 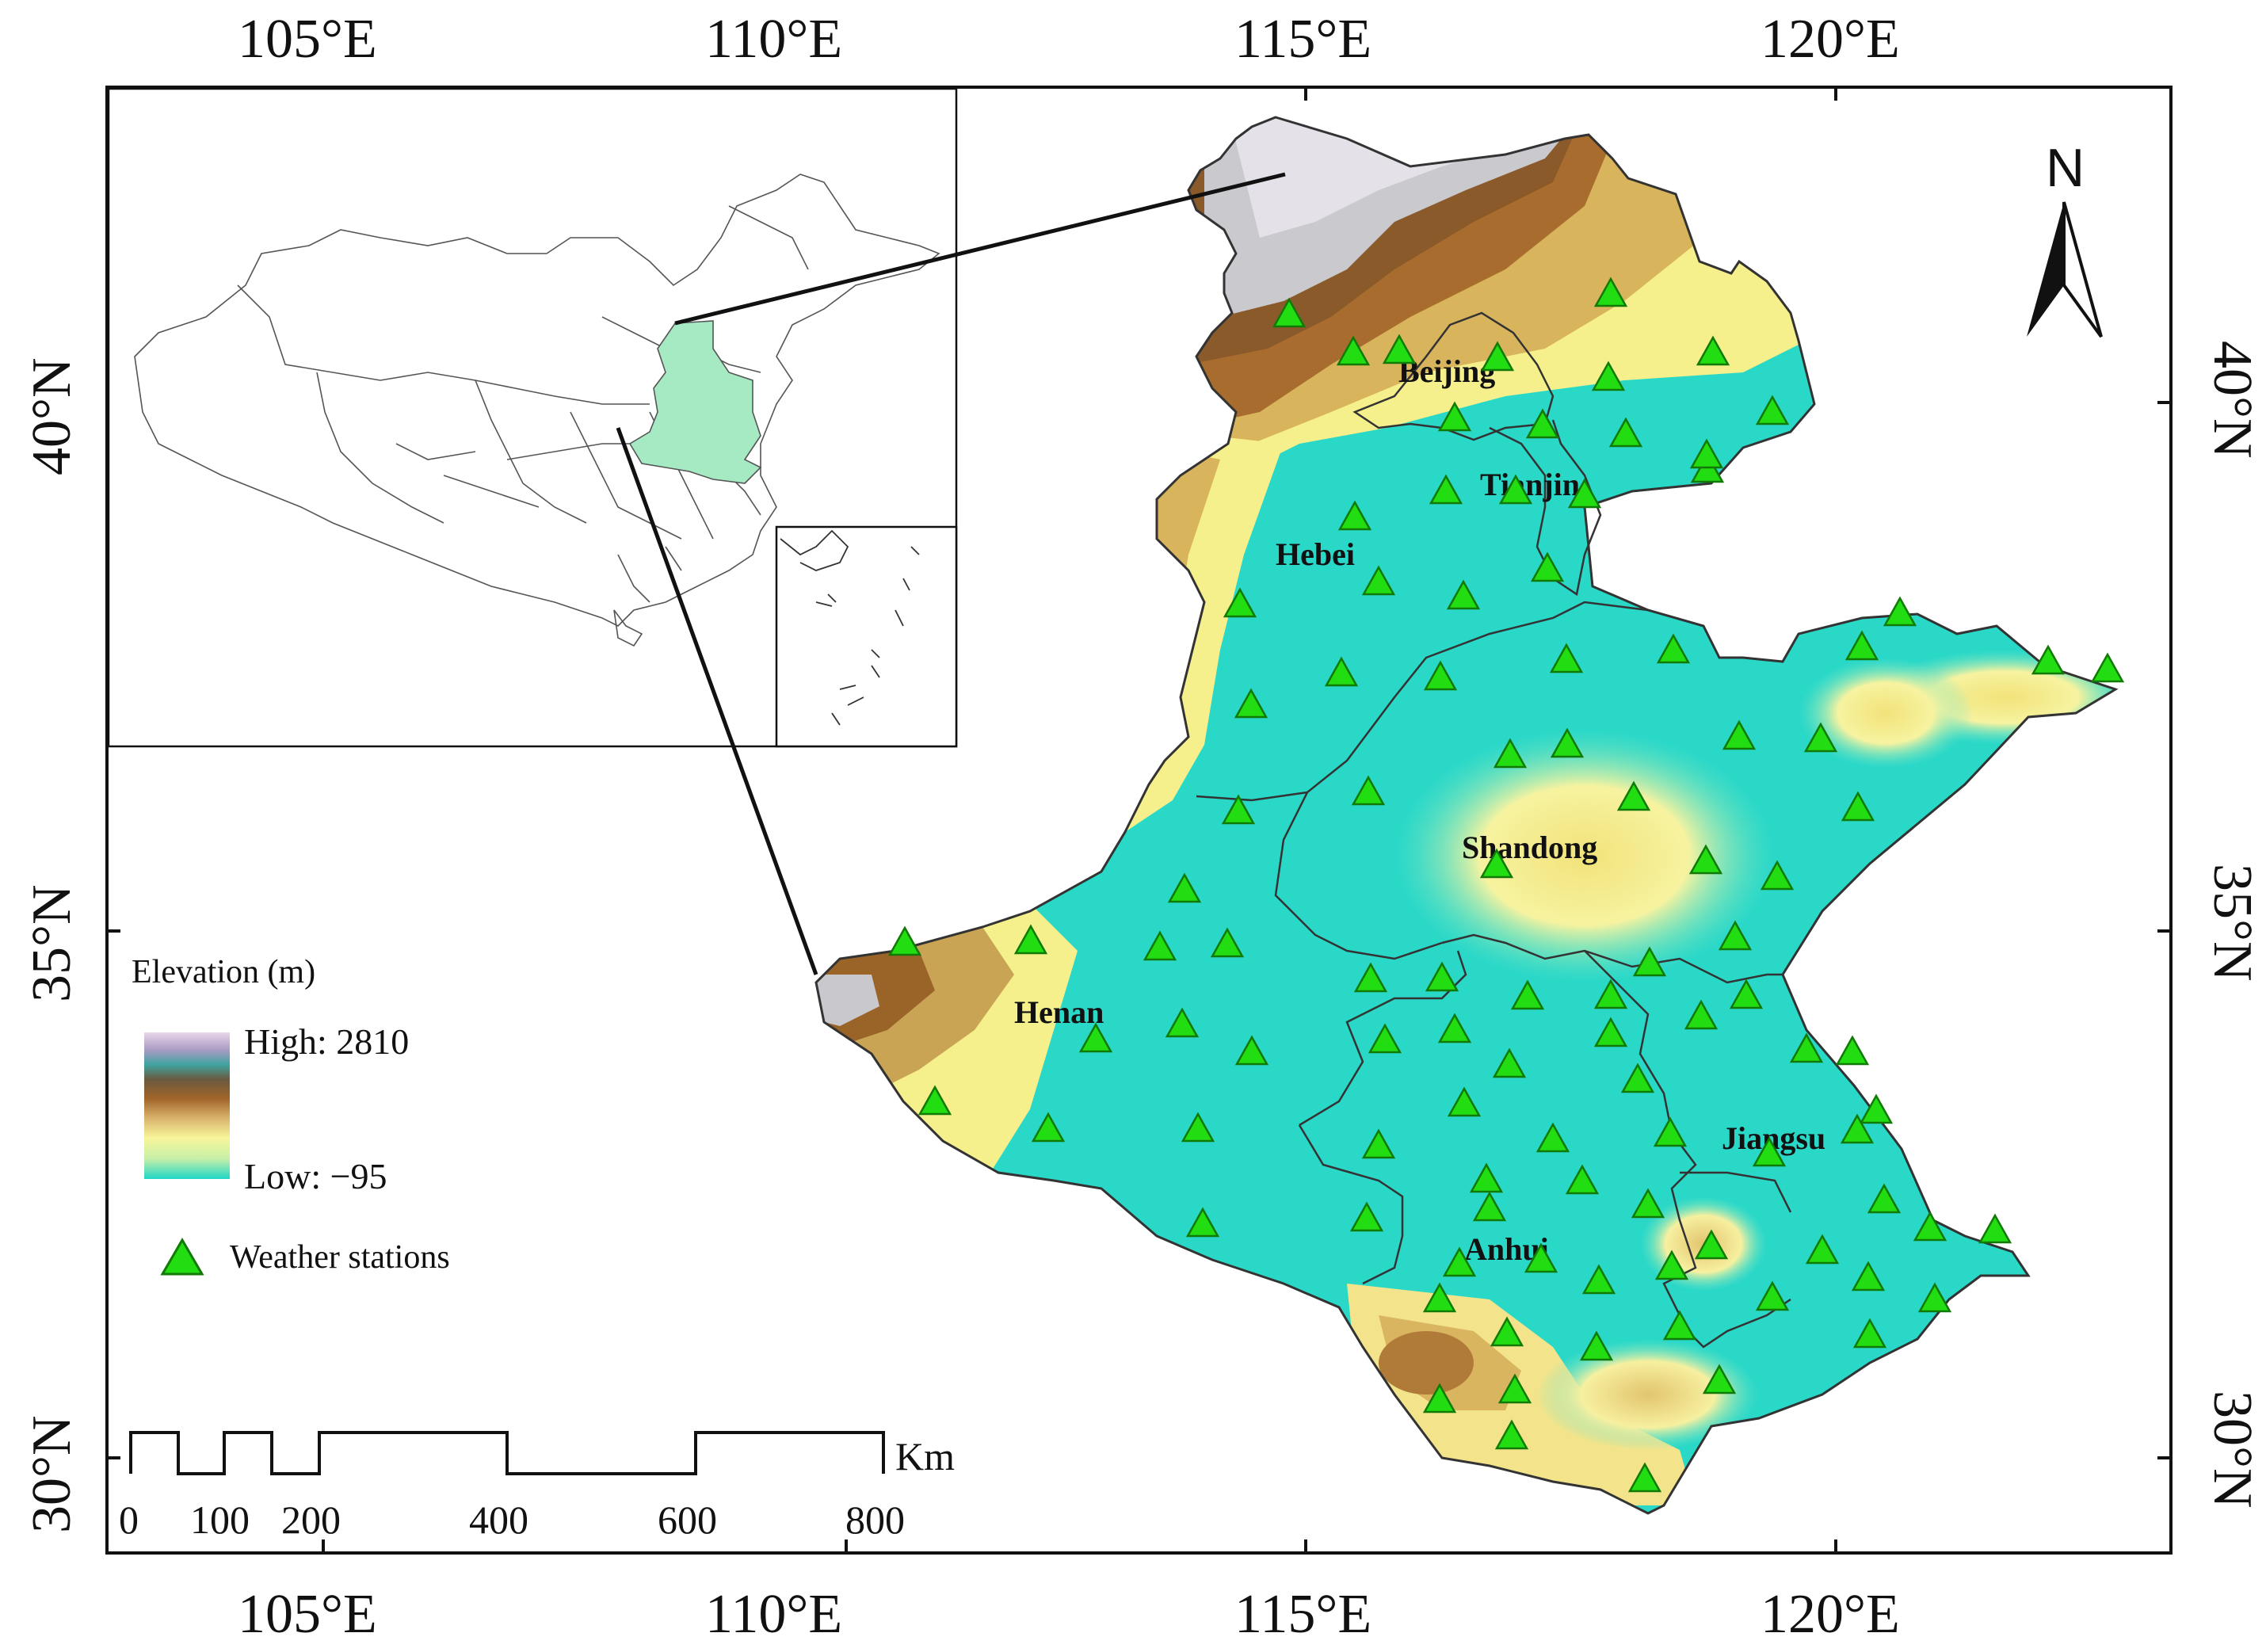 I want to click on lat-label-right-30: 30°N, so click(x=2232, y=1450).